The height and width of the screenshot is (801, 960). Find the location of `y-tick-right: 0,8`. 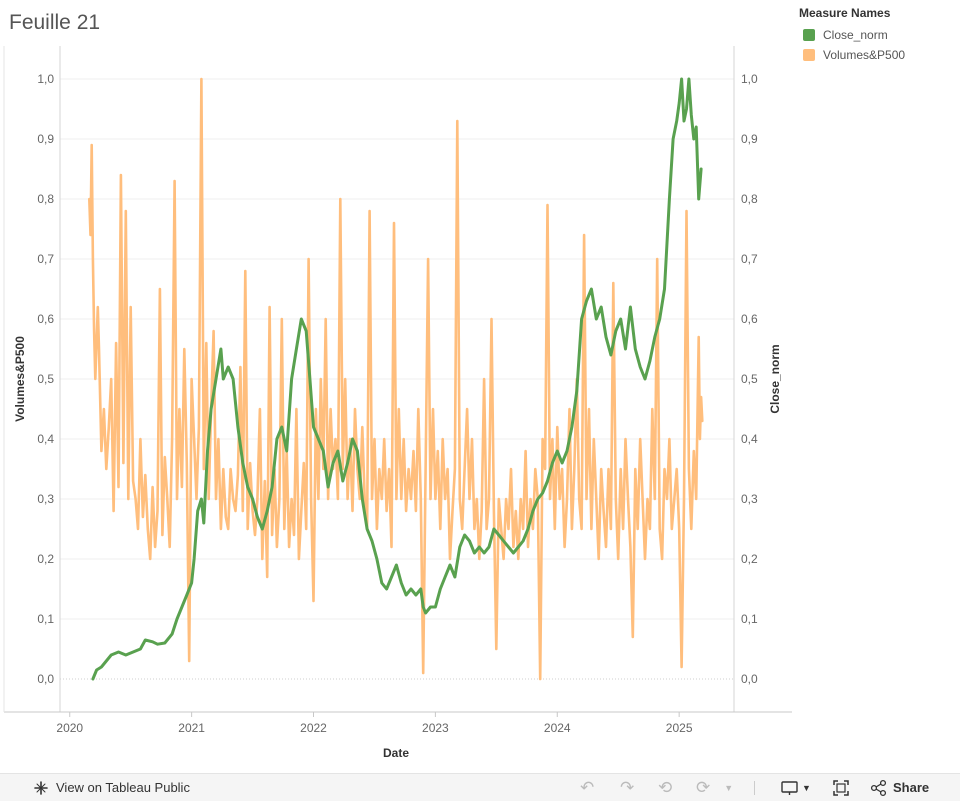

y-tick-right: 0,8 is located at coordinates (749, 199).